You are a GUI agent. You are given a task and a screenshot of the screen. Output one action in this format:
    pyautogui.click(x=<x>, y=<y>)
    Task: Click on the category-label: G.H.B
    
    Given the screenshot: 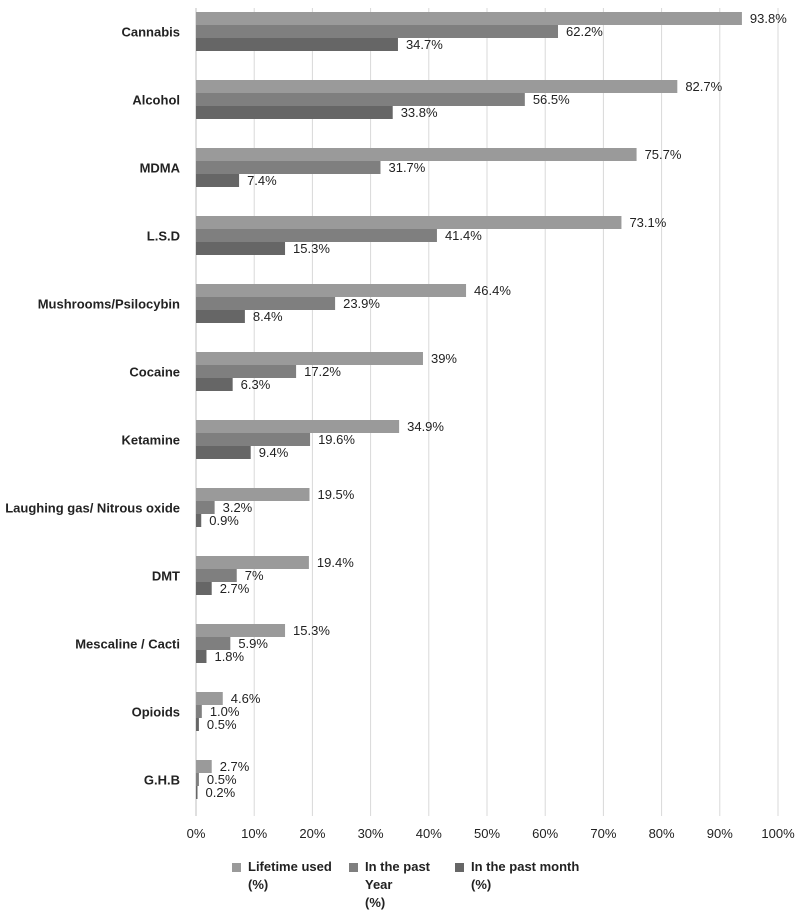 What is the action you would take?
    pyautogui.click(x=162, y=780)
    